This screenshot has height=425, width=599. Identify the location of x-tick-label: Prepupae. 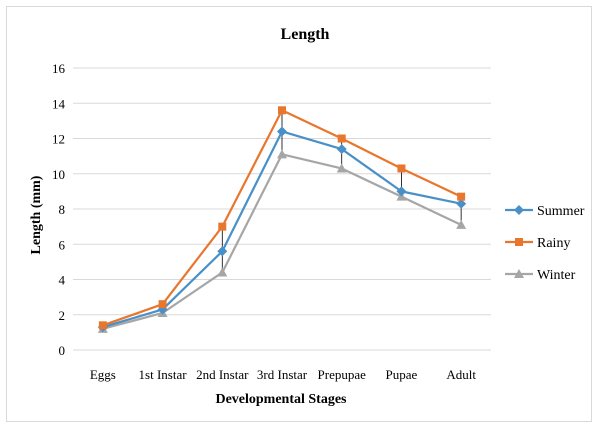
(342, 374).